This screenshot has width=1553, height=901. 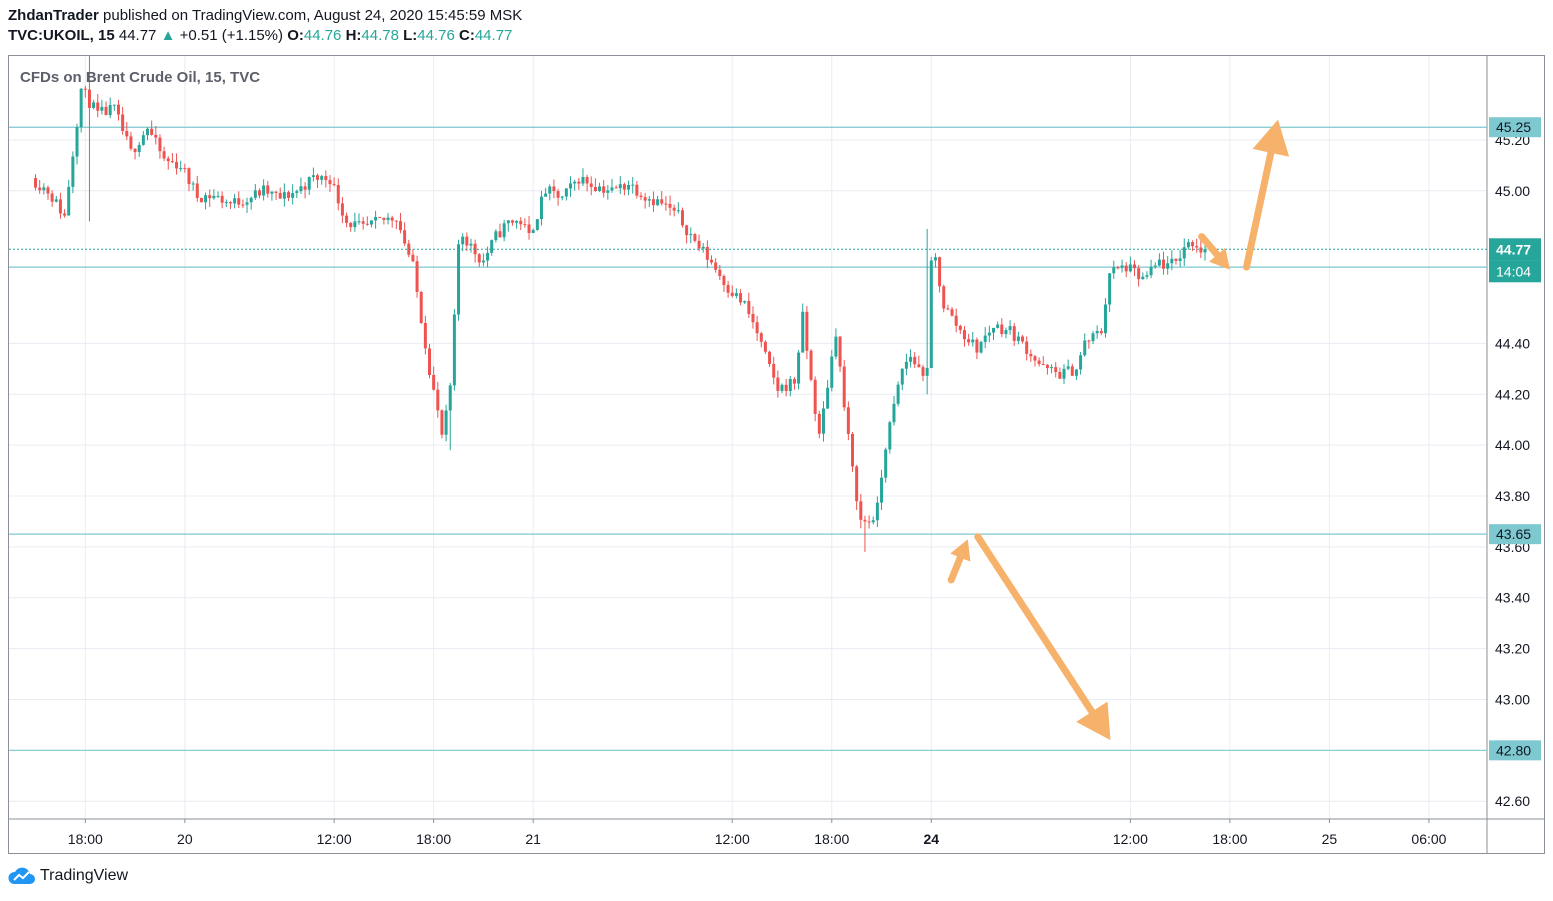 I want to click on high-value: 44.78, so click(x=380, y=35).